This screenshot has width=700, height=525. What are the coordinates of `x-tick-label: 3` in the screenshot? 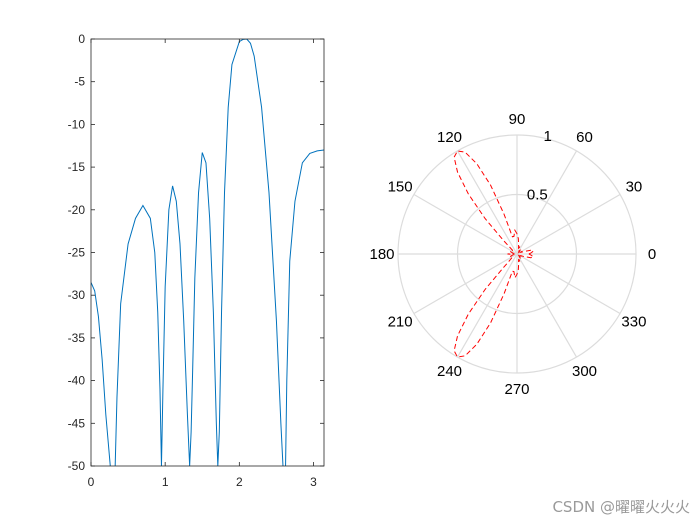 It's located at (313, 482).